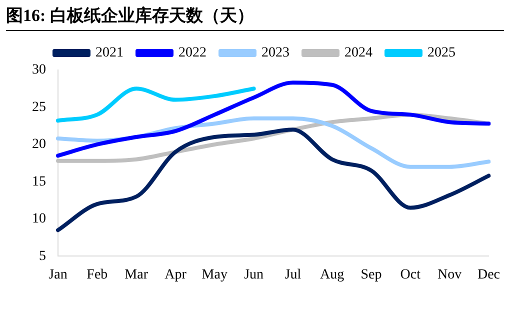 The width and height of the screenshot is (510, 325). I want to click on x-tick-label: Jun, so click(254, 274).